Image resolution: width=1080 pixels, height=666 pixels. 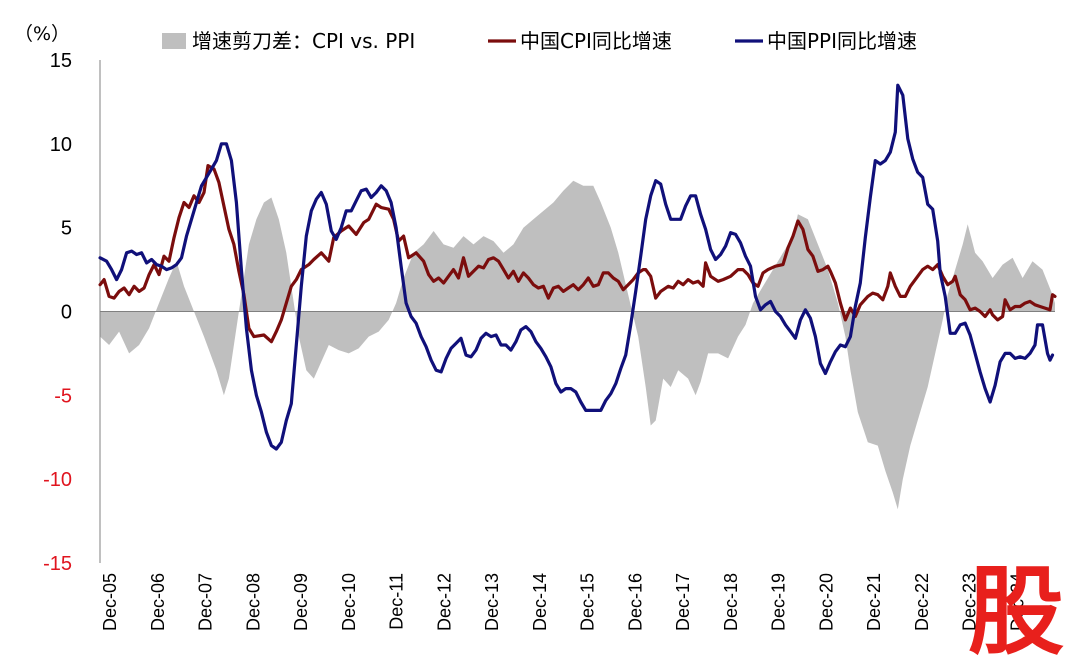 I want to click on x-tick-label: Dec-20, so click(x=826, y=602).